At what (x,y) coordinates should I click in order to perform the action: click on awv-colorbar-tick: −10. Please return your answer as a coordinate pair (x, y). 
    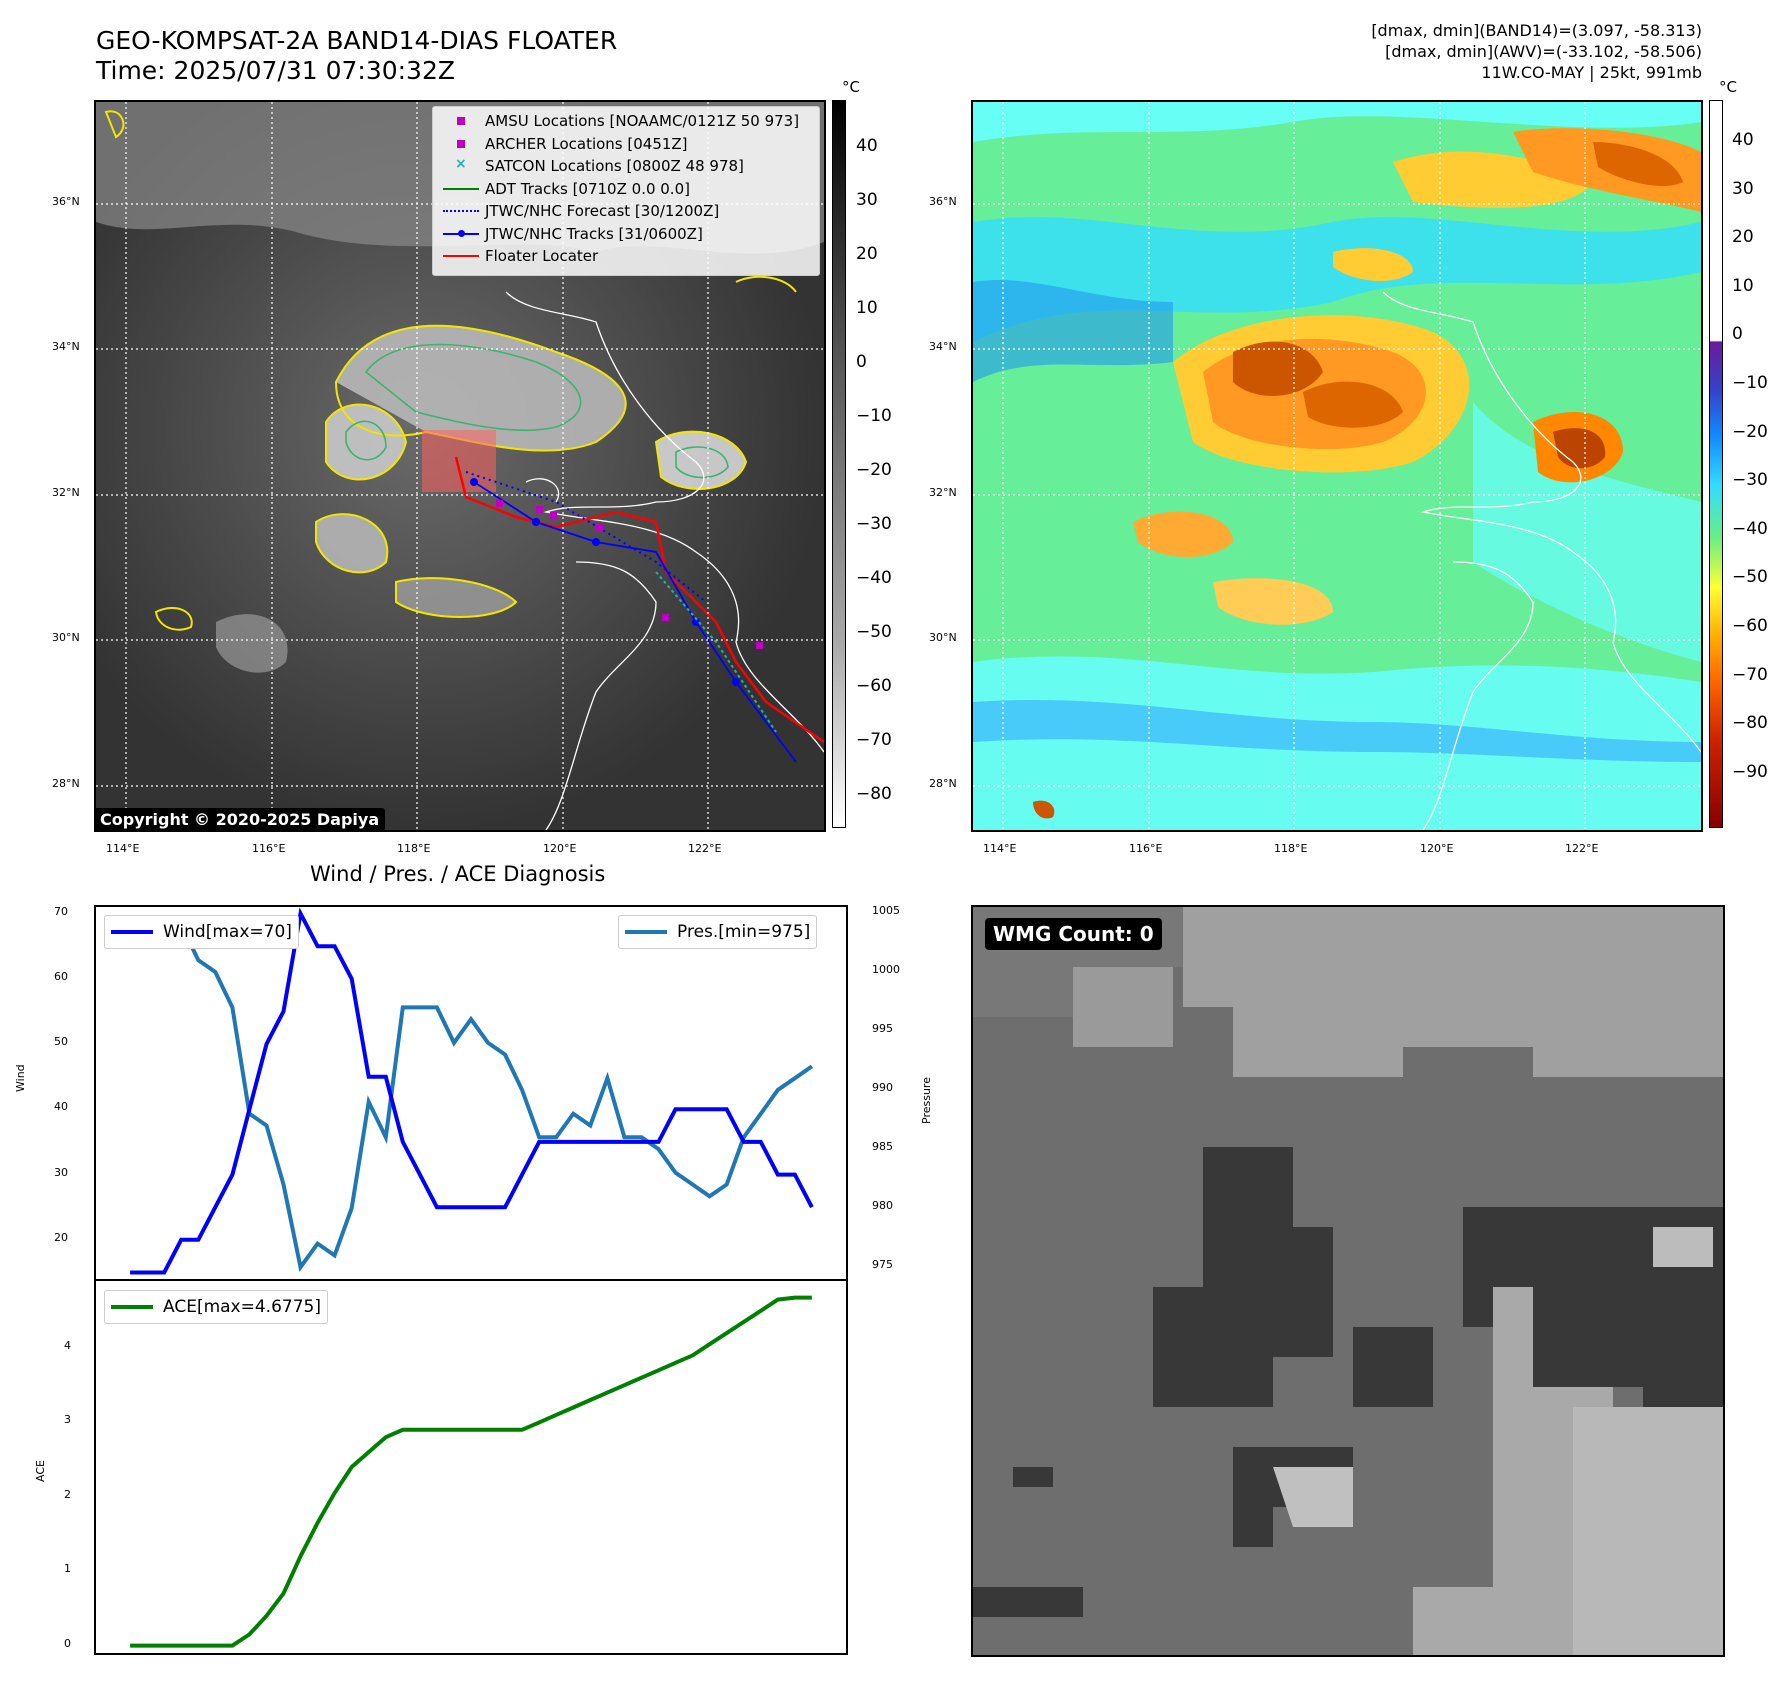
    Looking at the image, I should click on (1750, 383).